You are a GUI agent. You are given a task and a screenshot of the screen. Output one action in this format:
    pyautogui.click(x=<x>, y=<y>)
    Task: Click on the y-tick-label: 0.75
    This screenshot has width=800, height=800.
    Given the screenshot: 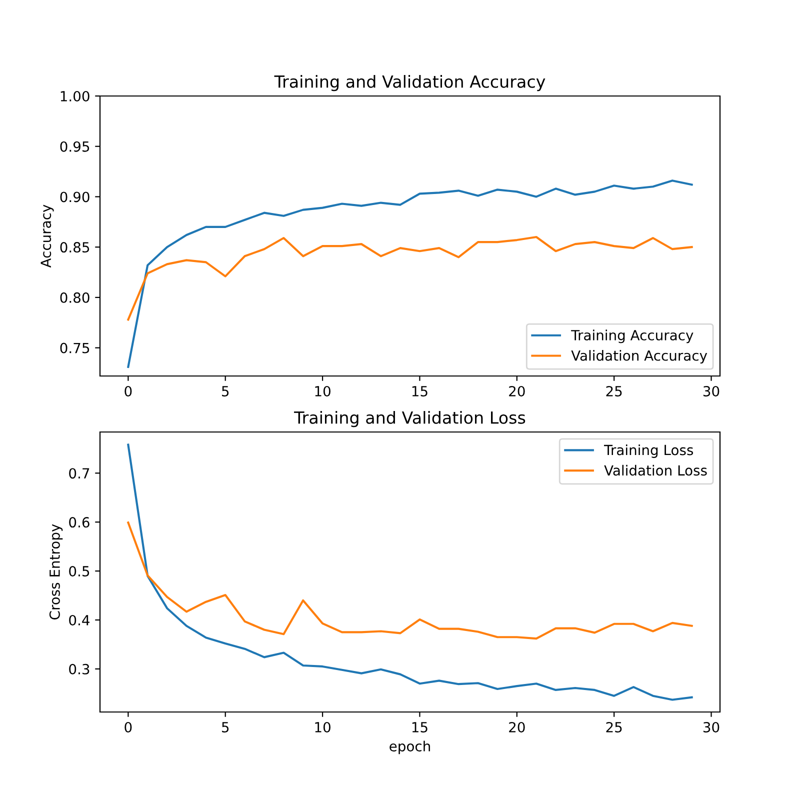 What is the action you would take?
    pyautogui.click(x=75, y=348)
    